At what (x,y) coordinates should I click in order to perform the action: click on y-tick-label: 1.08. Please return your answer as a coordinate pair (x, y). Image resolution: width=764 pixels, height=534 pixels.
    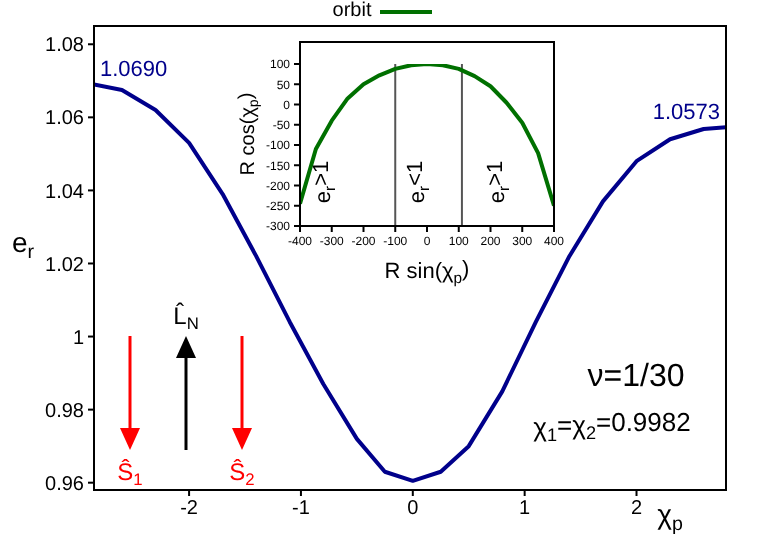
    Looking at the image, I should click on (65, 46).